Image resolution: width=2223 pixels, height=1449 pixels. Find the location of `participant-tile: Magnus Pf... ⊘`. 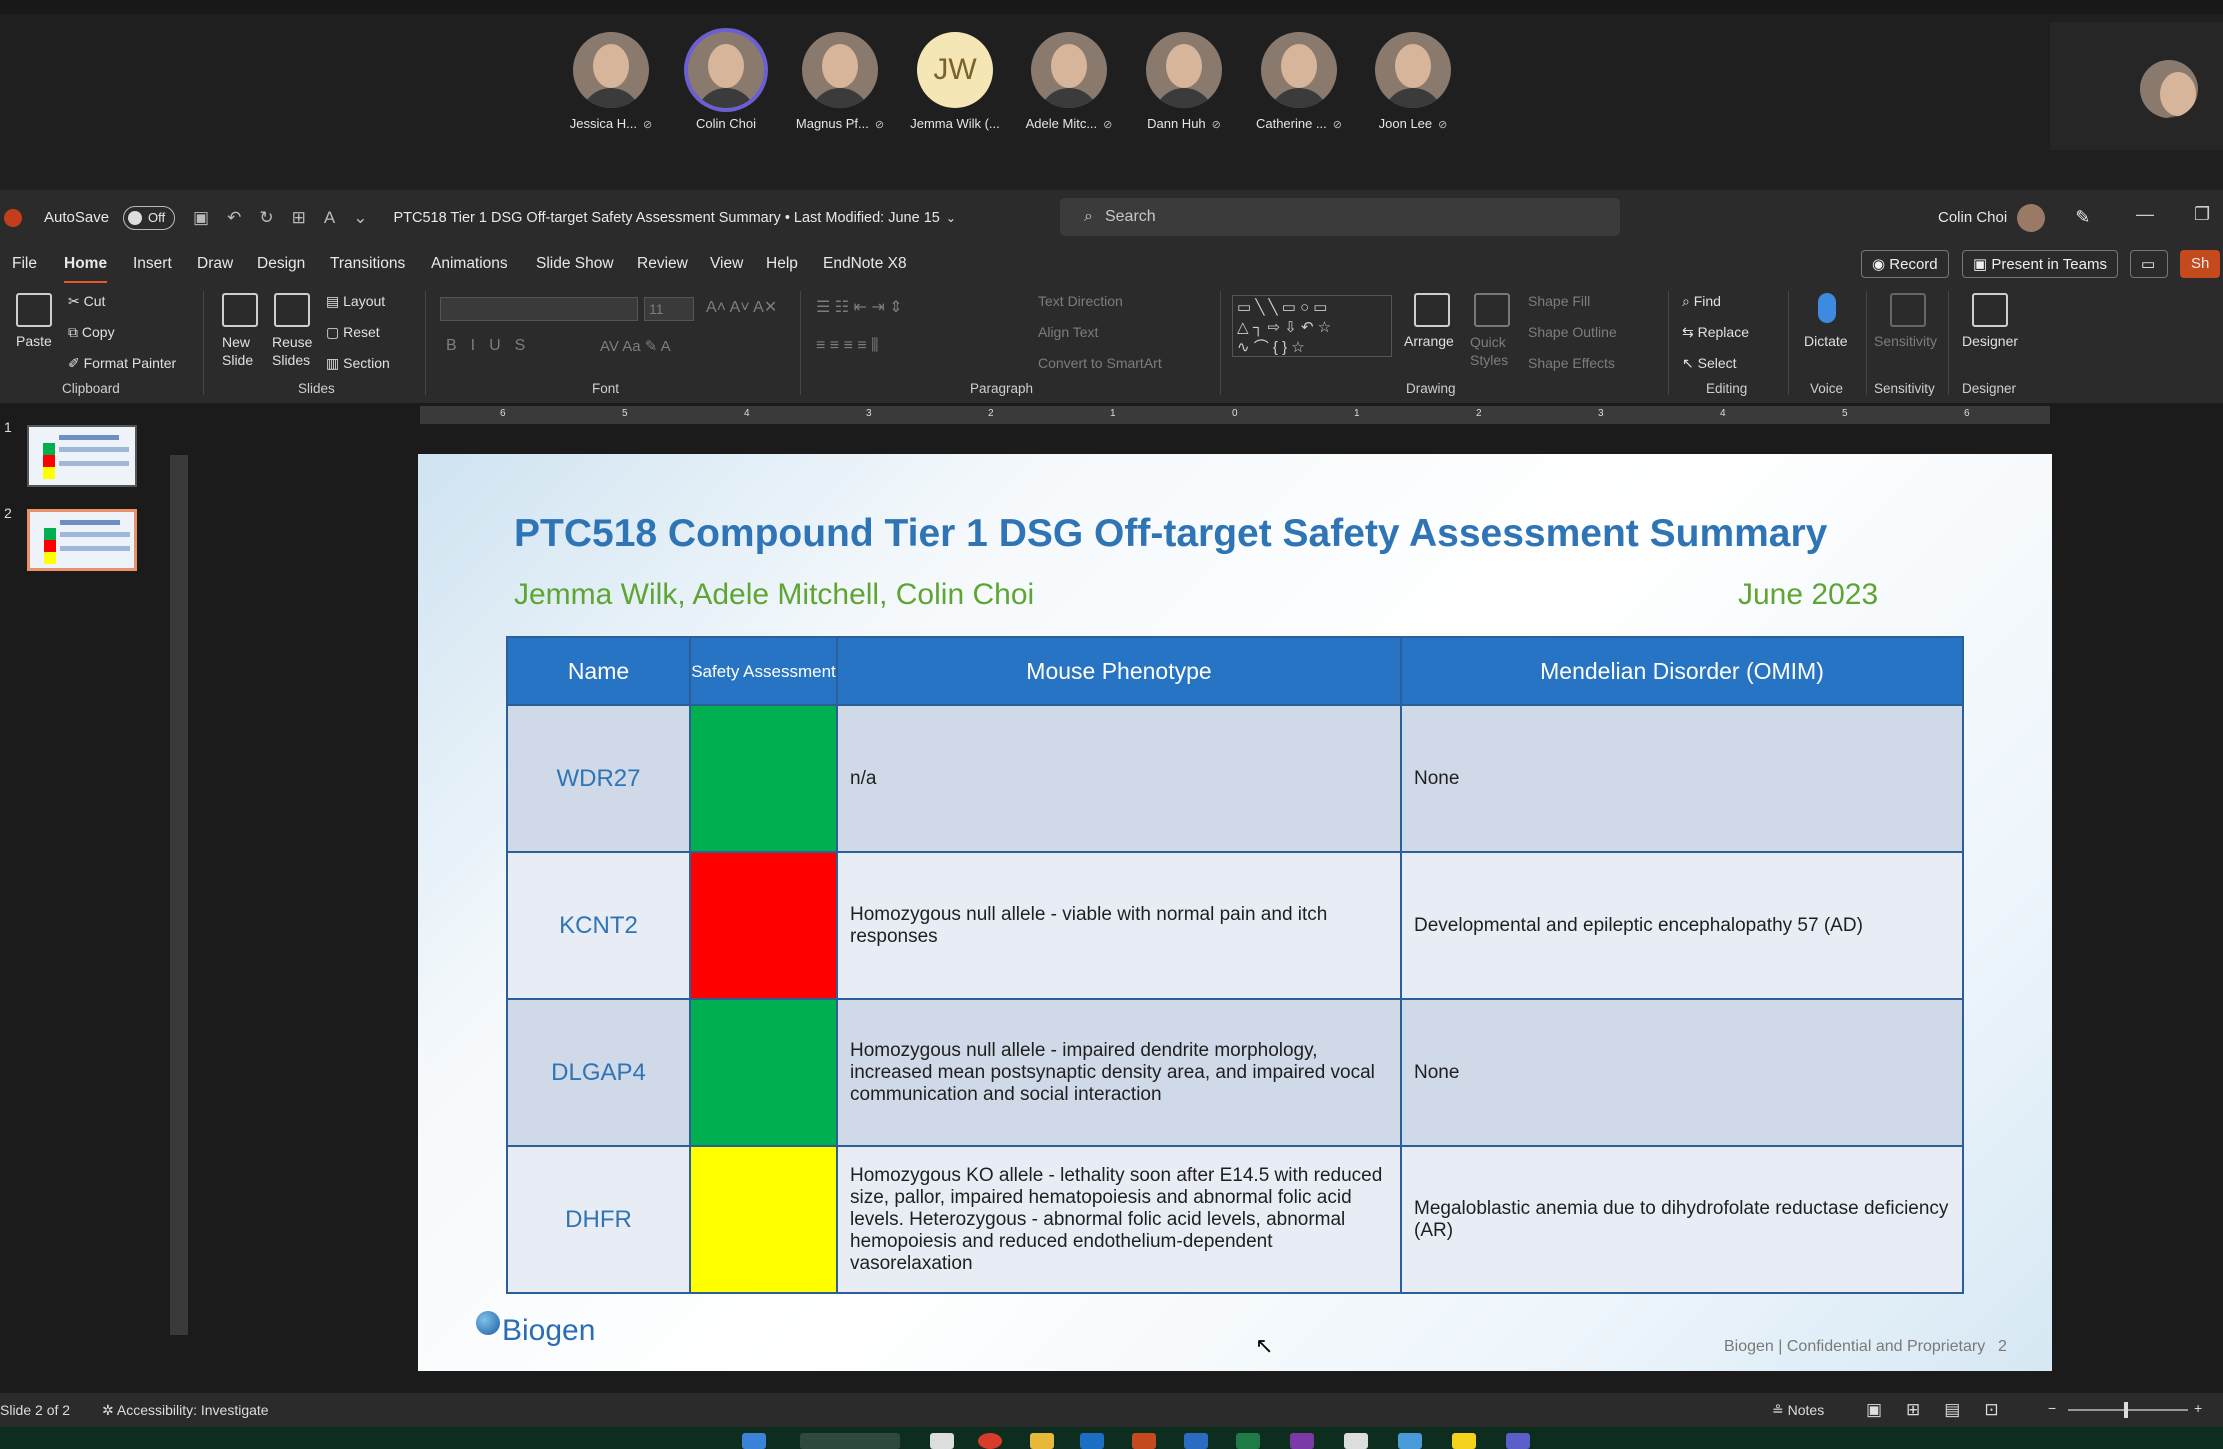

participant-tile: Magnus Pf... ⊘ is located at coordinates (840, 81).